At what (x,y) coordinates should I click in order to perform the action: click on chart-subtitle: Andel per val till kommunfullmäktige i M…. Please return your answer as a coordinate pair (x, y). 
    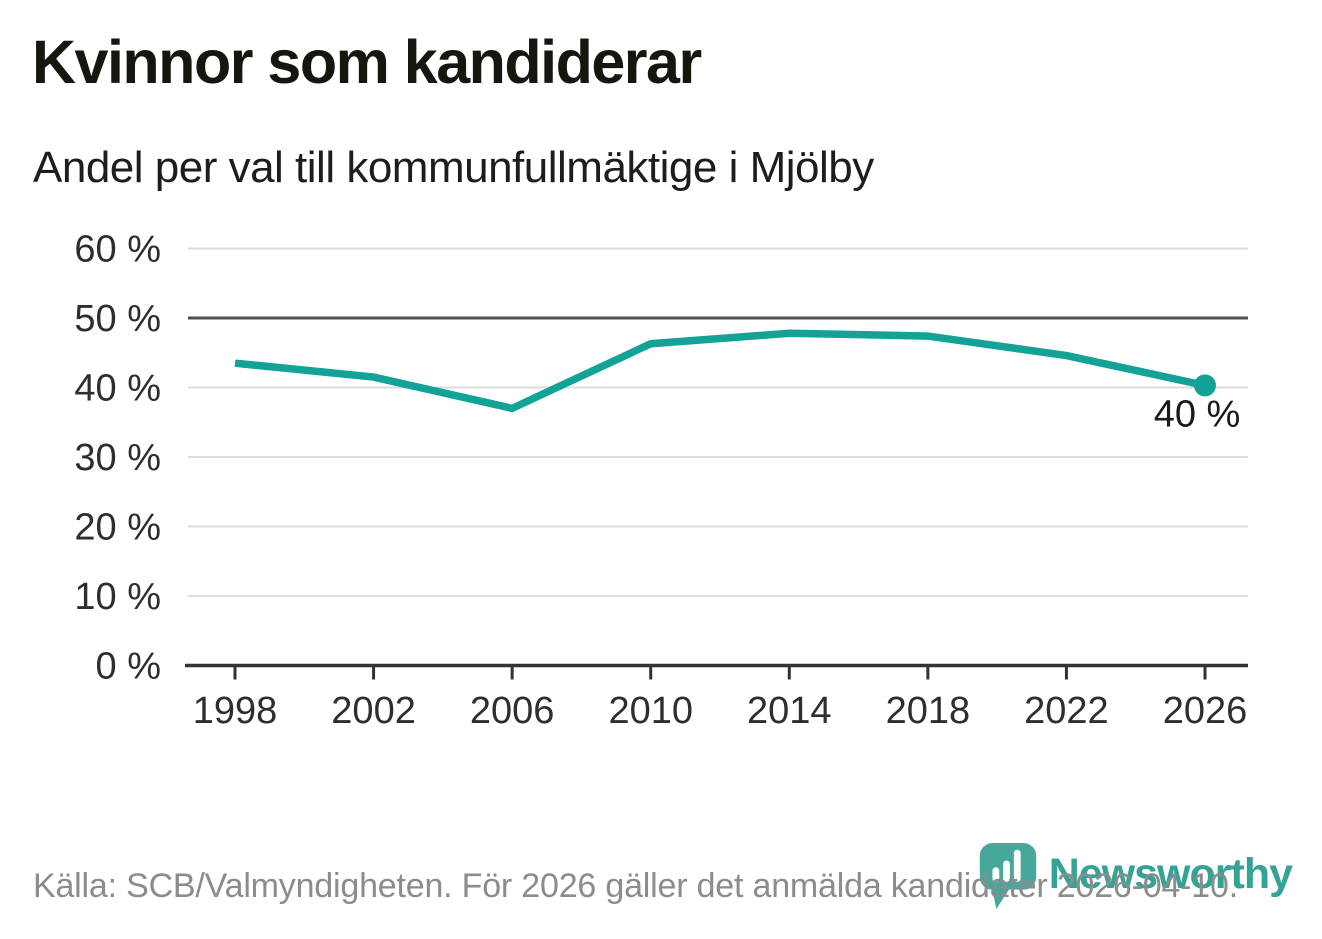
    Looking at the image, I should click on (453, 167).